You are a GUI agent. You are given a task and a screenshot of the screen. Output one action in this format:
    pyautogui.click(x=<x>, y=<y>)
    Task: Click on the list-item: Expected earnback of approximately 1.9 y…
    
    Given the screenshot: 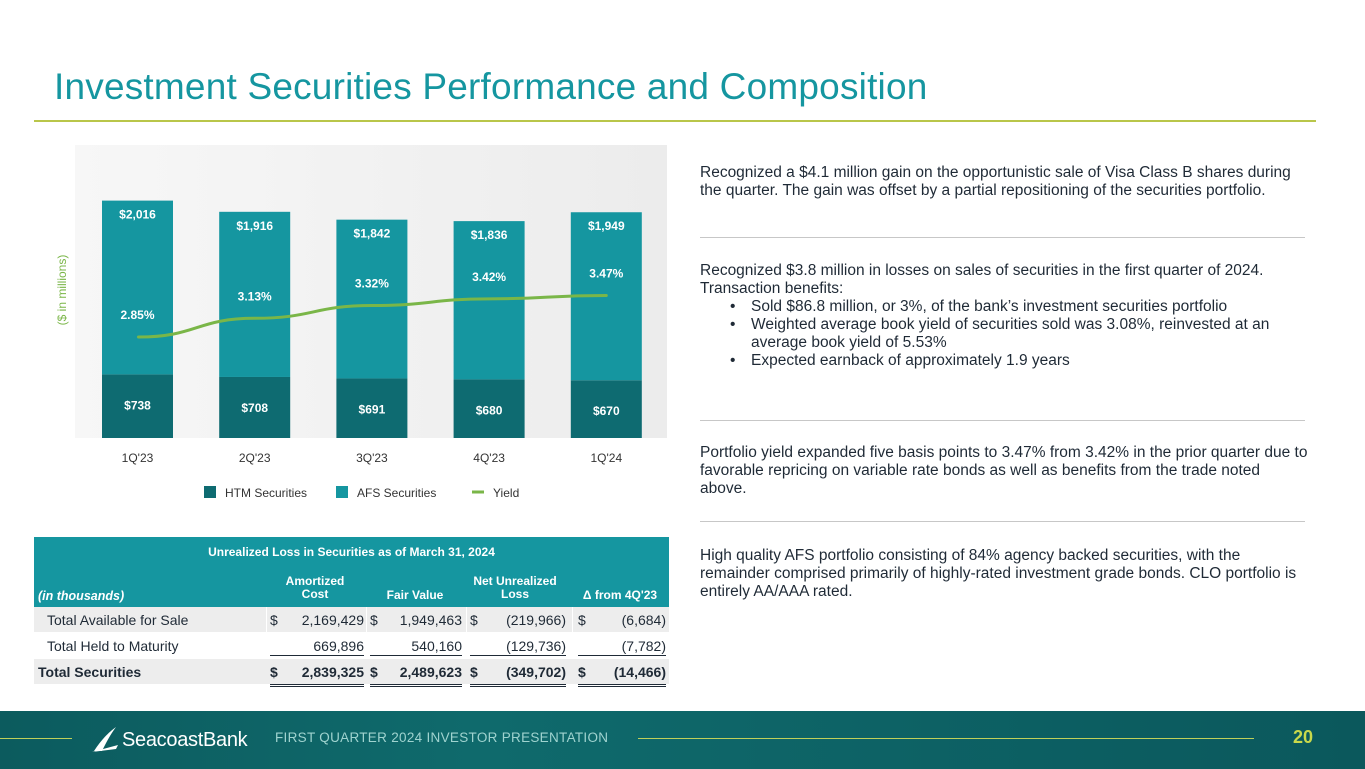 What is the action you would take?
    pyautogui.click(x=1005, y=361)
    